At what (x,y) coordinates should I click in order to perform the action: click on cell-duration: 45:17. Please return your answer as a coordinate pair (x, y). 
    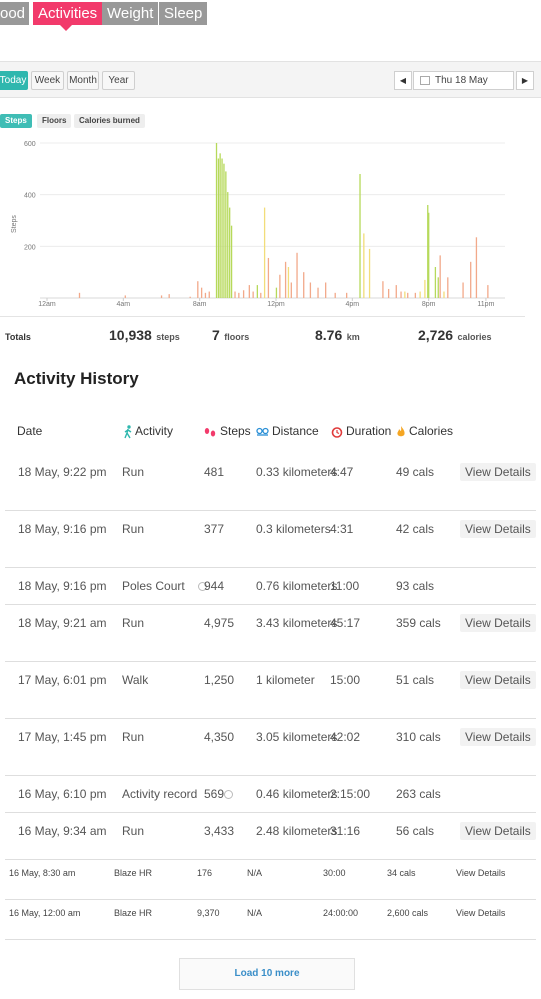
    Looking at the image, I should click on (345, 623).